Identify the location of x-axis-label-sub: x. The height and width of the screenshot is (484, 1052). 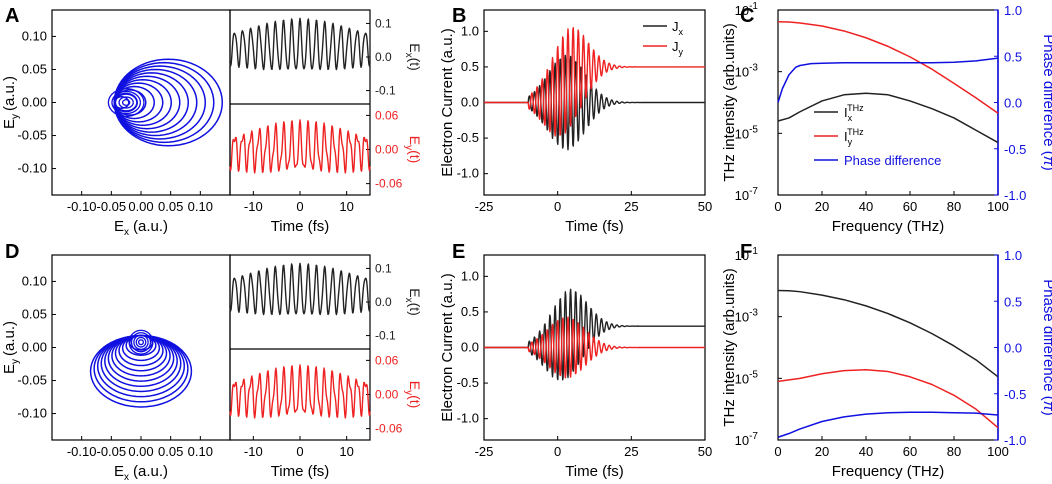
(126, 477).